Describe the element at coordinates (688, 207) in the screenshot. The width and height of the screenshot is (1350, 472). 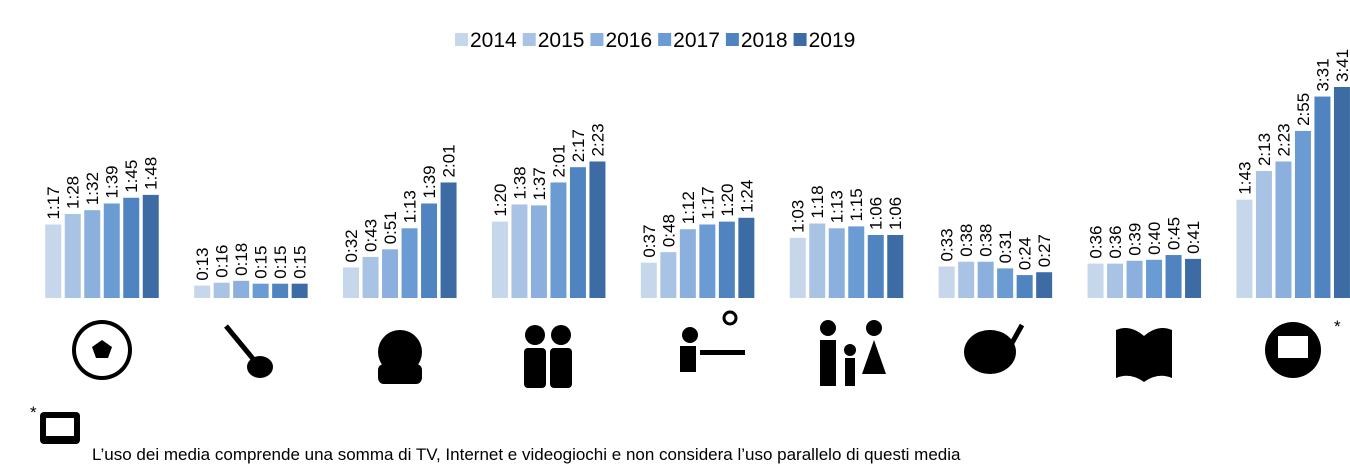
I see `value-label: 1:12` at that location.